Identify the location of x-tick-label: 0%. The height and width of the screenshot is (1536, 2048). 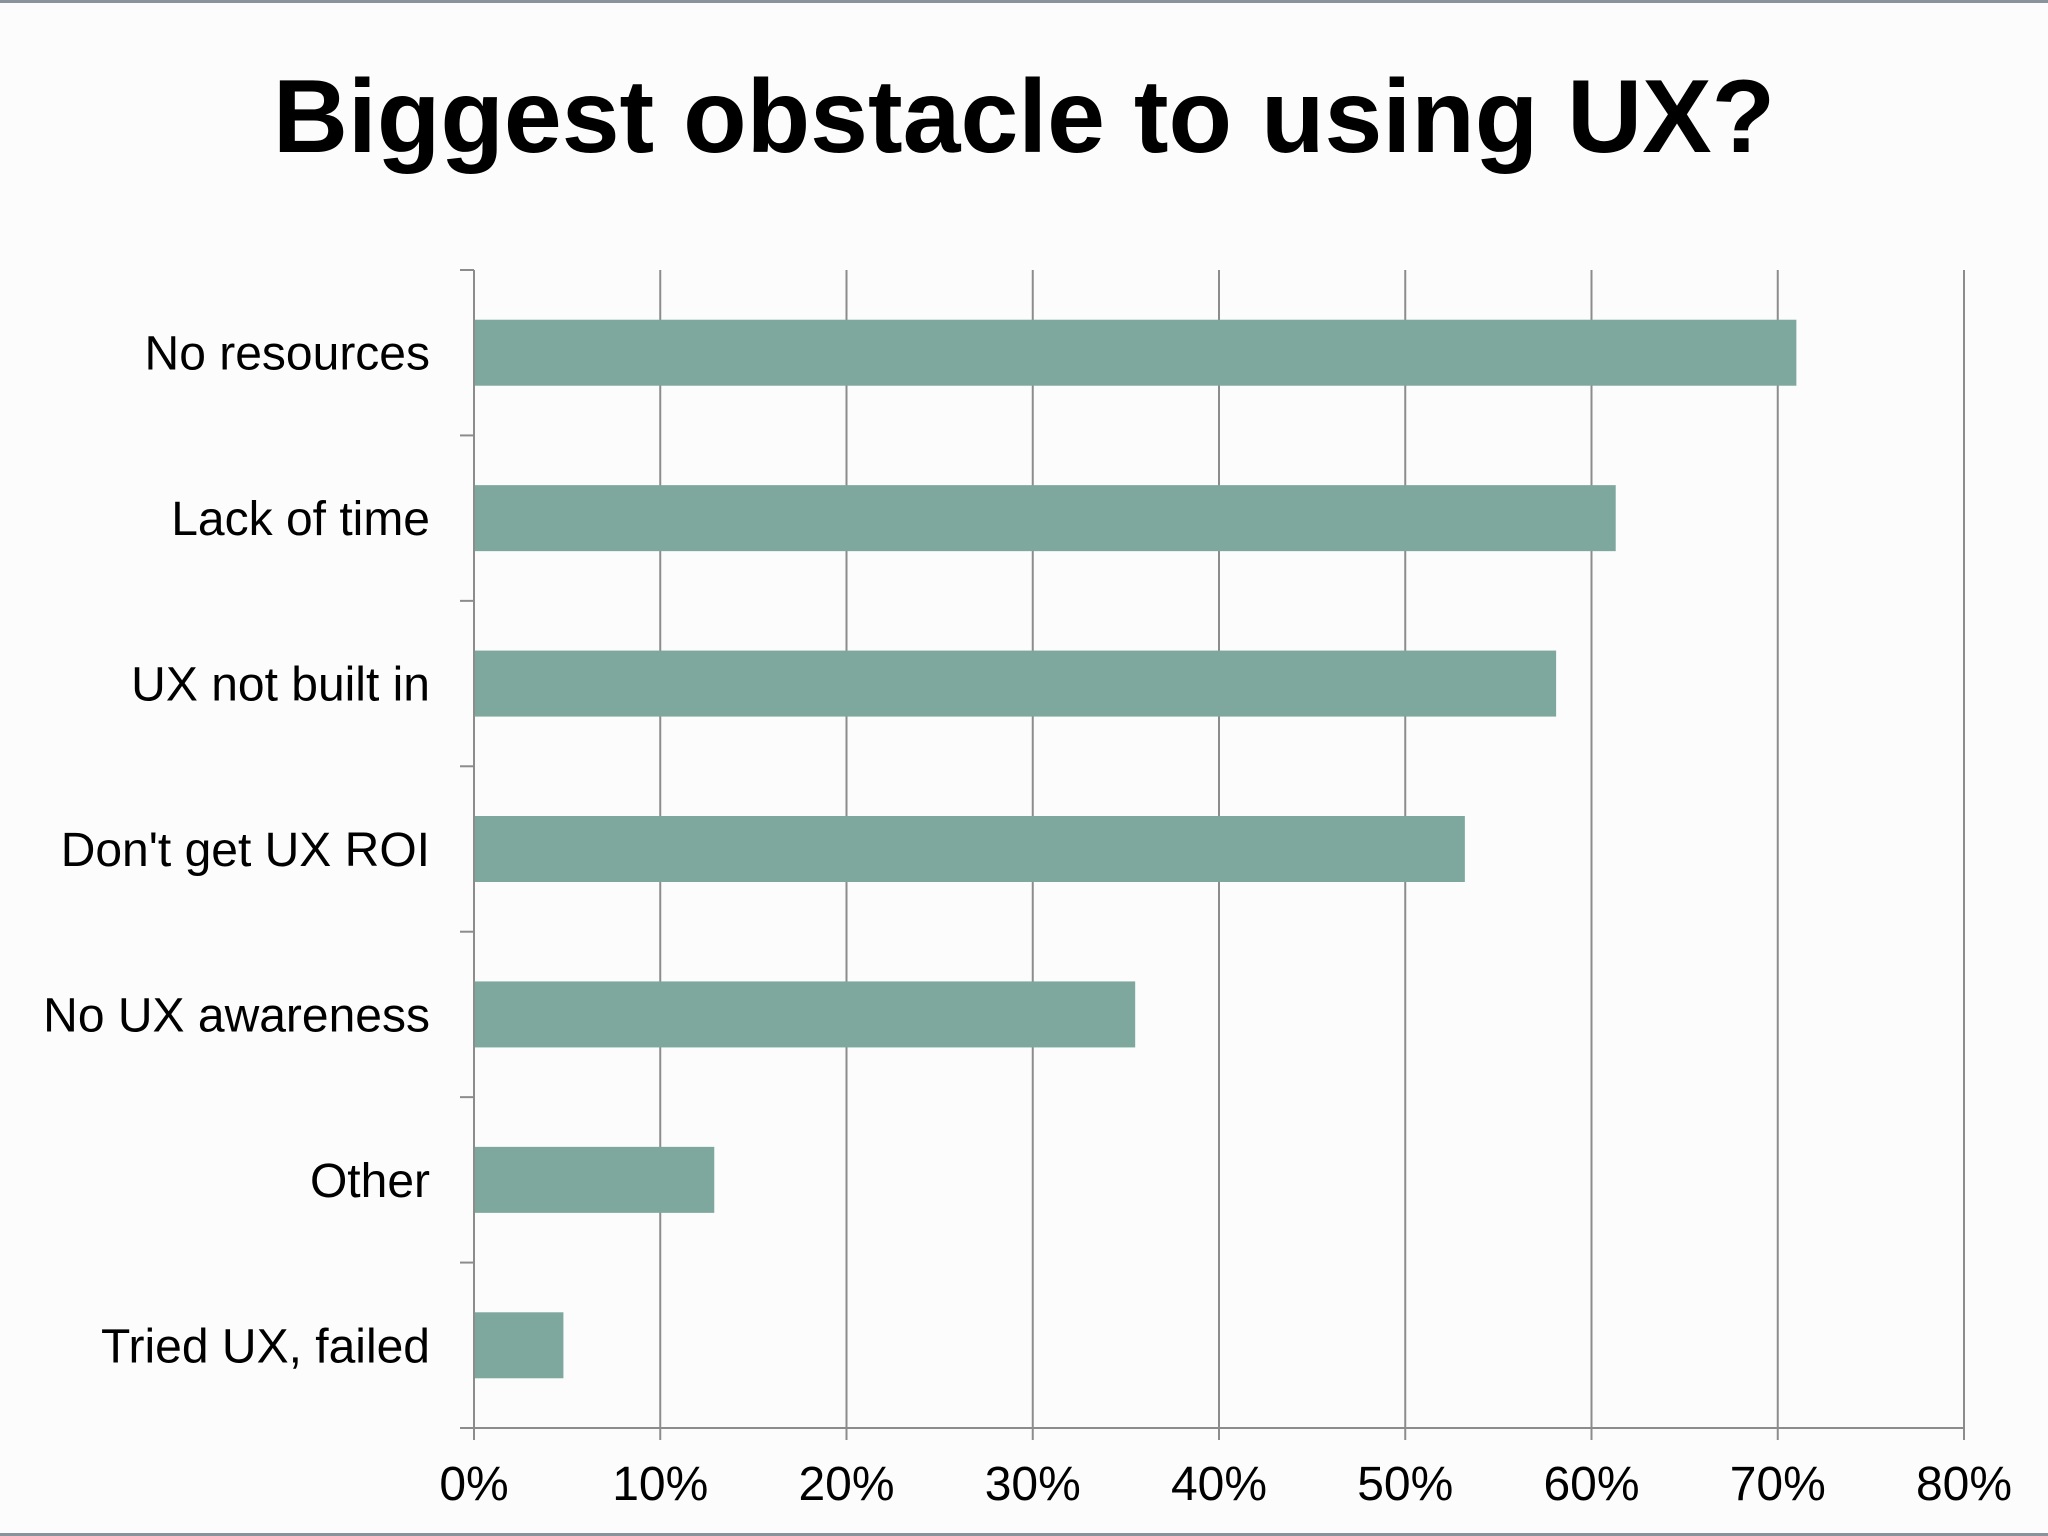
(473, 1484).